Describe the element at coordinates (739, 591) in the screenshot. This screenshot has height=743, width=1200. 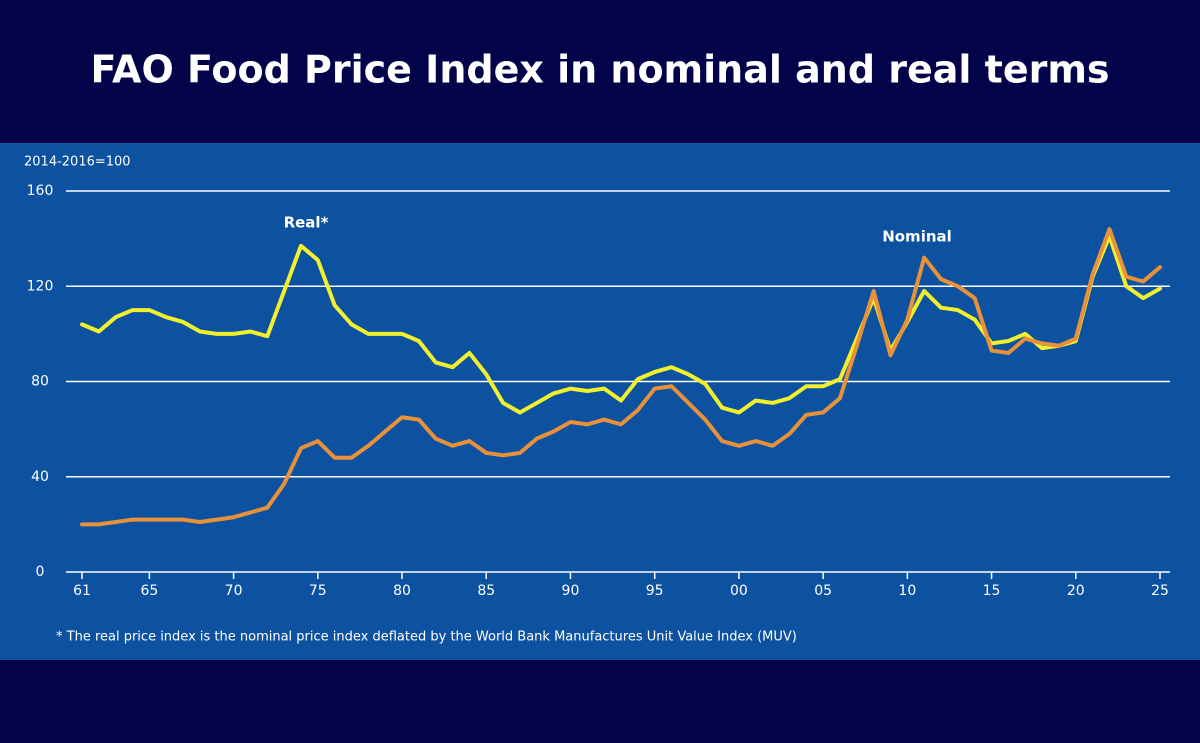
I see `x-tick-label: 00` at that location.